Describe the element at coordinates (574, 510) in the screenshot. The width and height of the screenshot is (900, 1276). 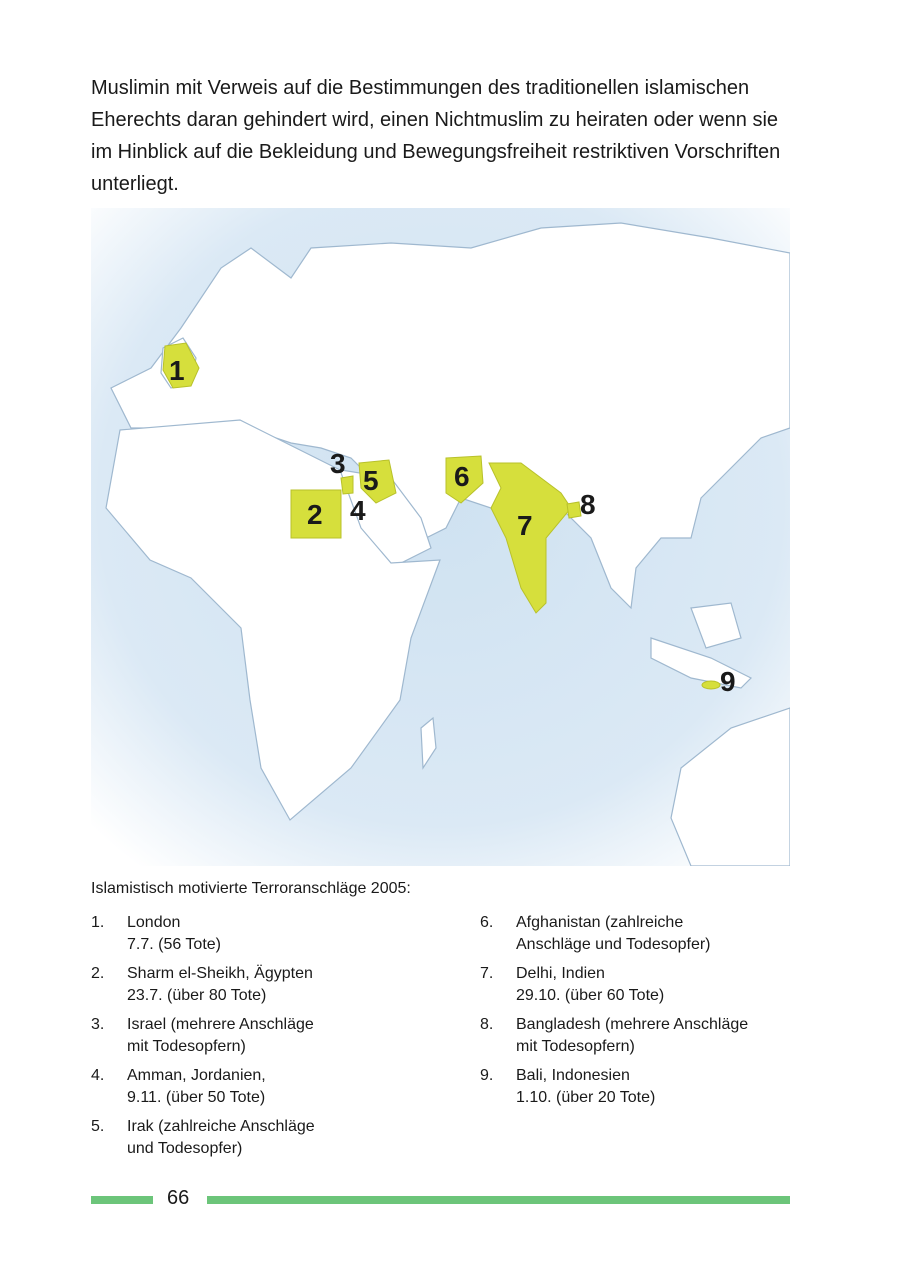
I see `highlight-bangladesh` at that location.